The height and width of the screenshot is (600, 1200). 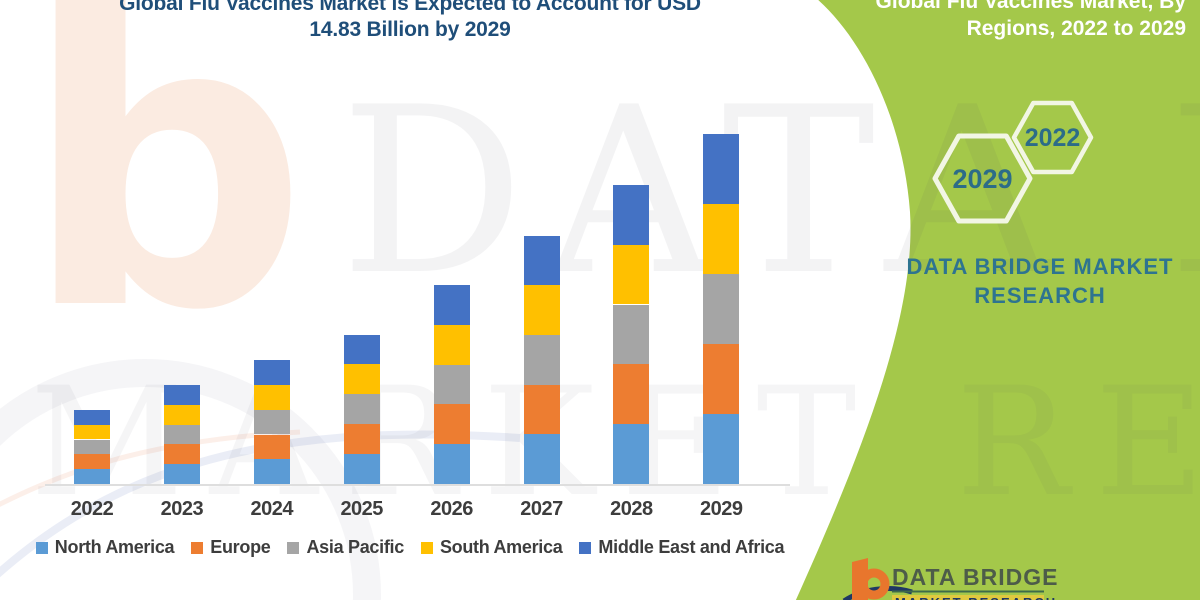 What do you see at coordinates (92, 447) in the screenshot?
I see `bar-segment-2022-asia-pacific` at bounding box center [92, 447].